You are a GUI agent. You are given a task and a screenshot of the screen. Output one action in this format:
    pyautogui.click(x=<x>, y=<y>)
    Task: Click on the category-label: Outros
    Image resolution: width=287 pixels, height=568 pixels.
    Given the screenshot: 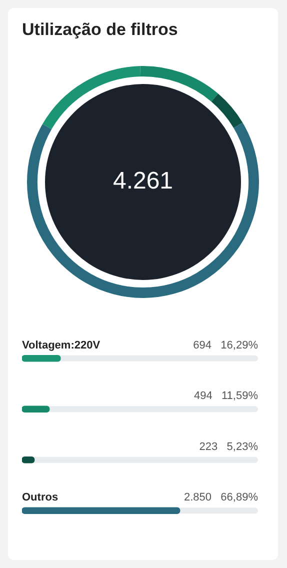 What is the action you would take?
    pyautogui.click(x=40, y=498)
    